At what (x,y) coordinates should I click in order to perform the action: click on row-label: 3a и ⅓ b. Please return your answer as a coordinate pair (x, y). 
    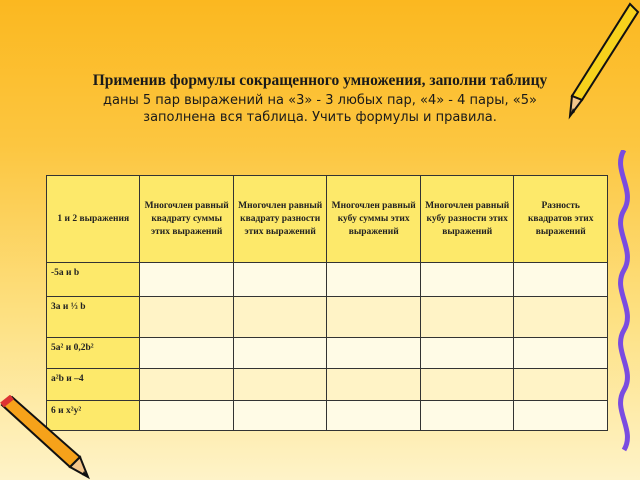
    Looking at the image, I should click on (93, 317).